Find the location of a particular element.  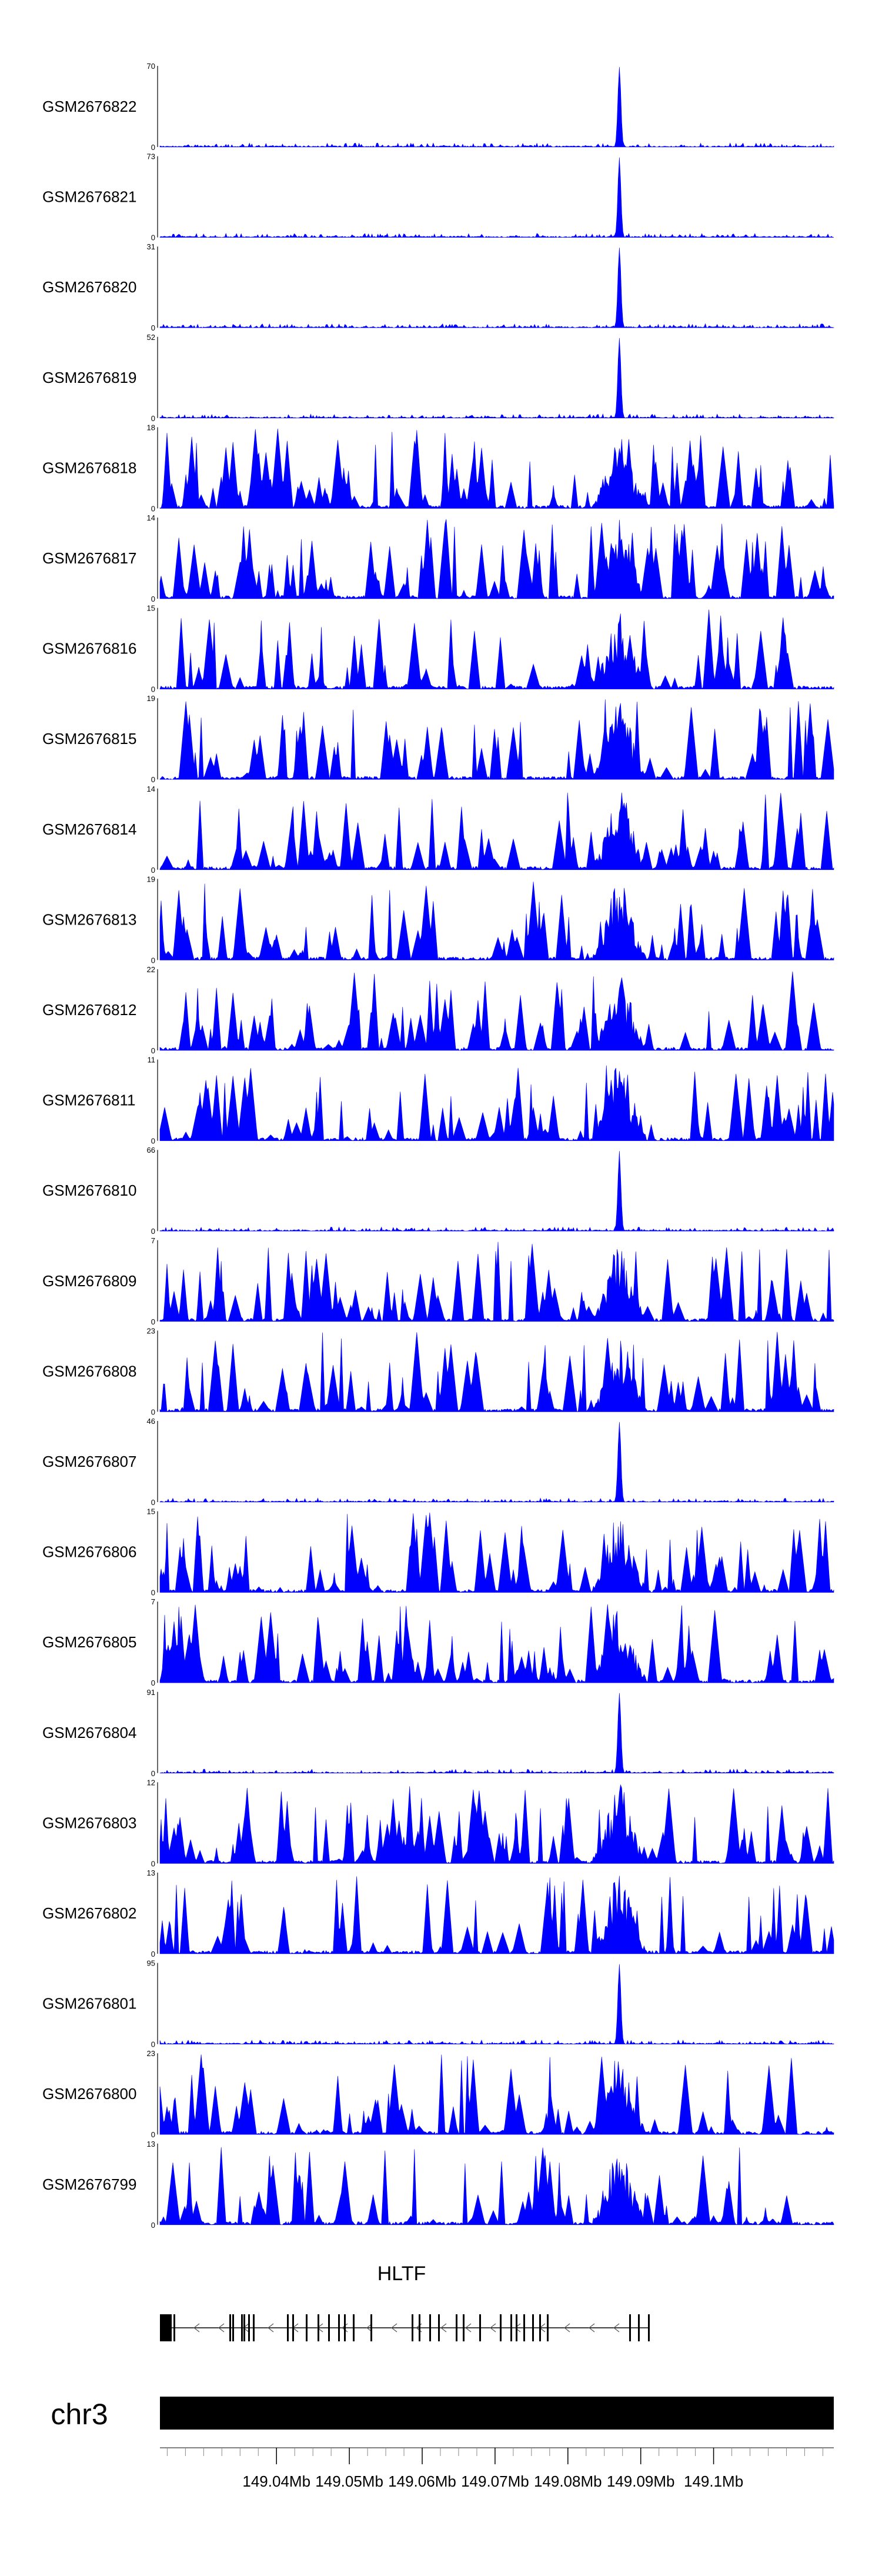

track-name: GSM2676804 is located at coordinates (89, 1732).